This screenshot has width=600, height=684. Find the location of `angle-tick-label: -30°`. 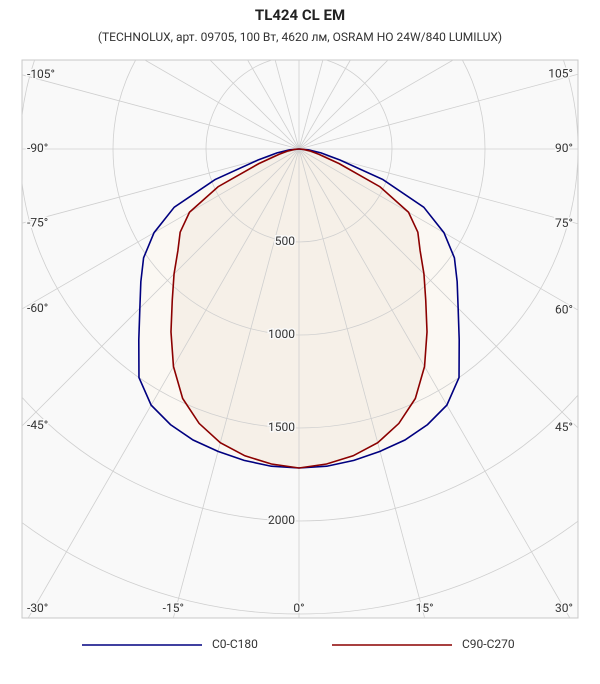

angle-tick-label: -30° is located at coordinates (37, 608).